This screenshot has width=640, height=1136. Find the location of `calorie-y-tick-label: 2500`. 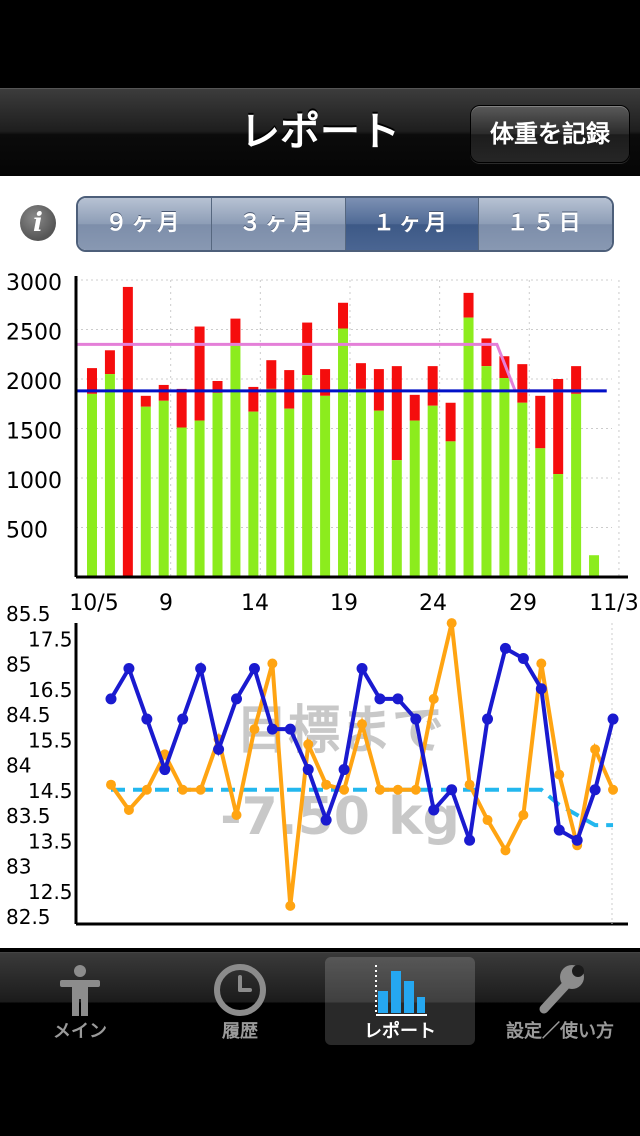

calorie-y-tick-label: 2500 is located at coordinates (34, 333).